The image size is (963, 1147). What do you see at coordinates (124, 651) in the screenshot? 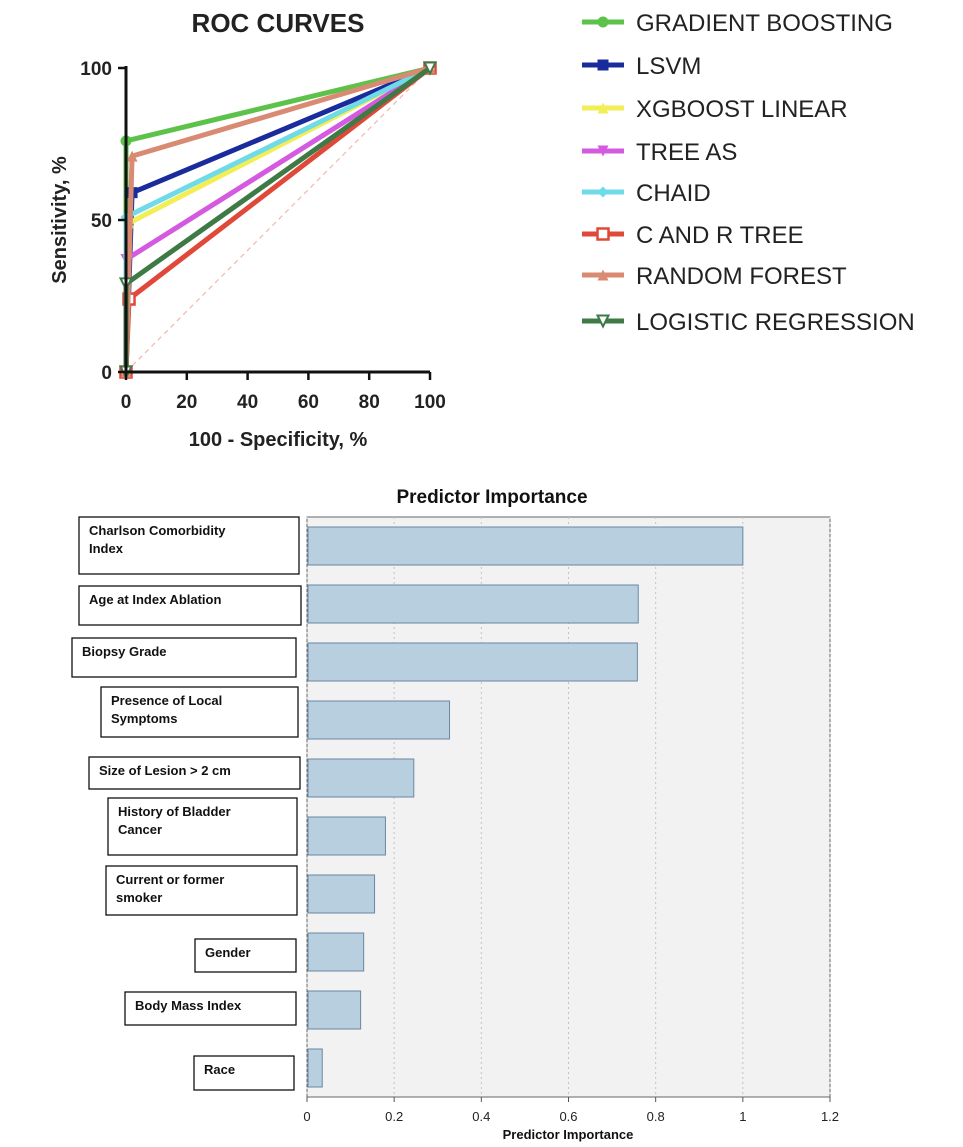
I see `bar-label-biopsy-grade: Biopsy Grade` at bounding box center [124, 651].